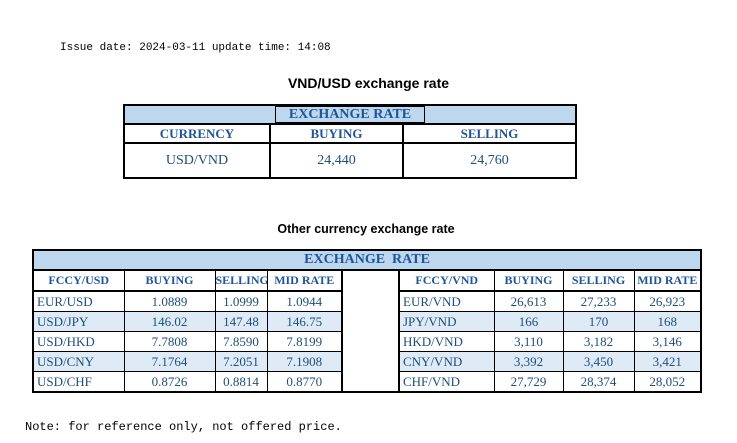  What do you see at coordinates (169, 382) in the screenshot?
I see `buying-rate-cell: 0.8726` at bounding box center [169, 382].